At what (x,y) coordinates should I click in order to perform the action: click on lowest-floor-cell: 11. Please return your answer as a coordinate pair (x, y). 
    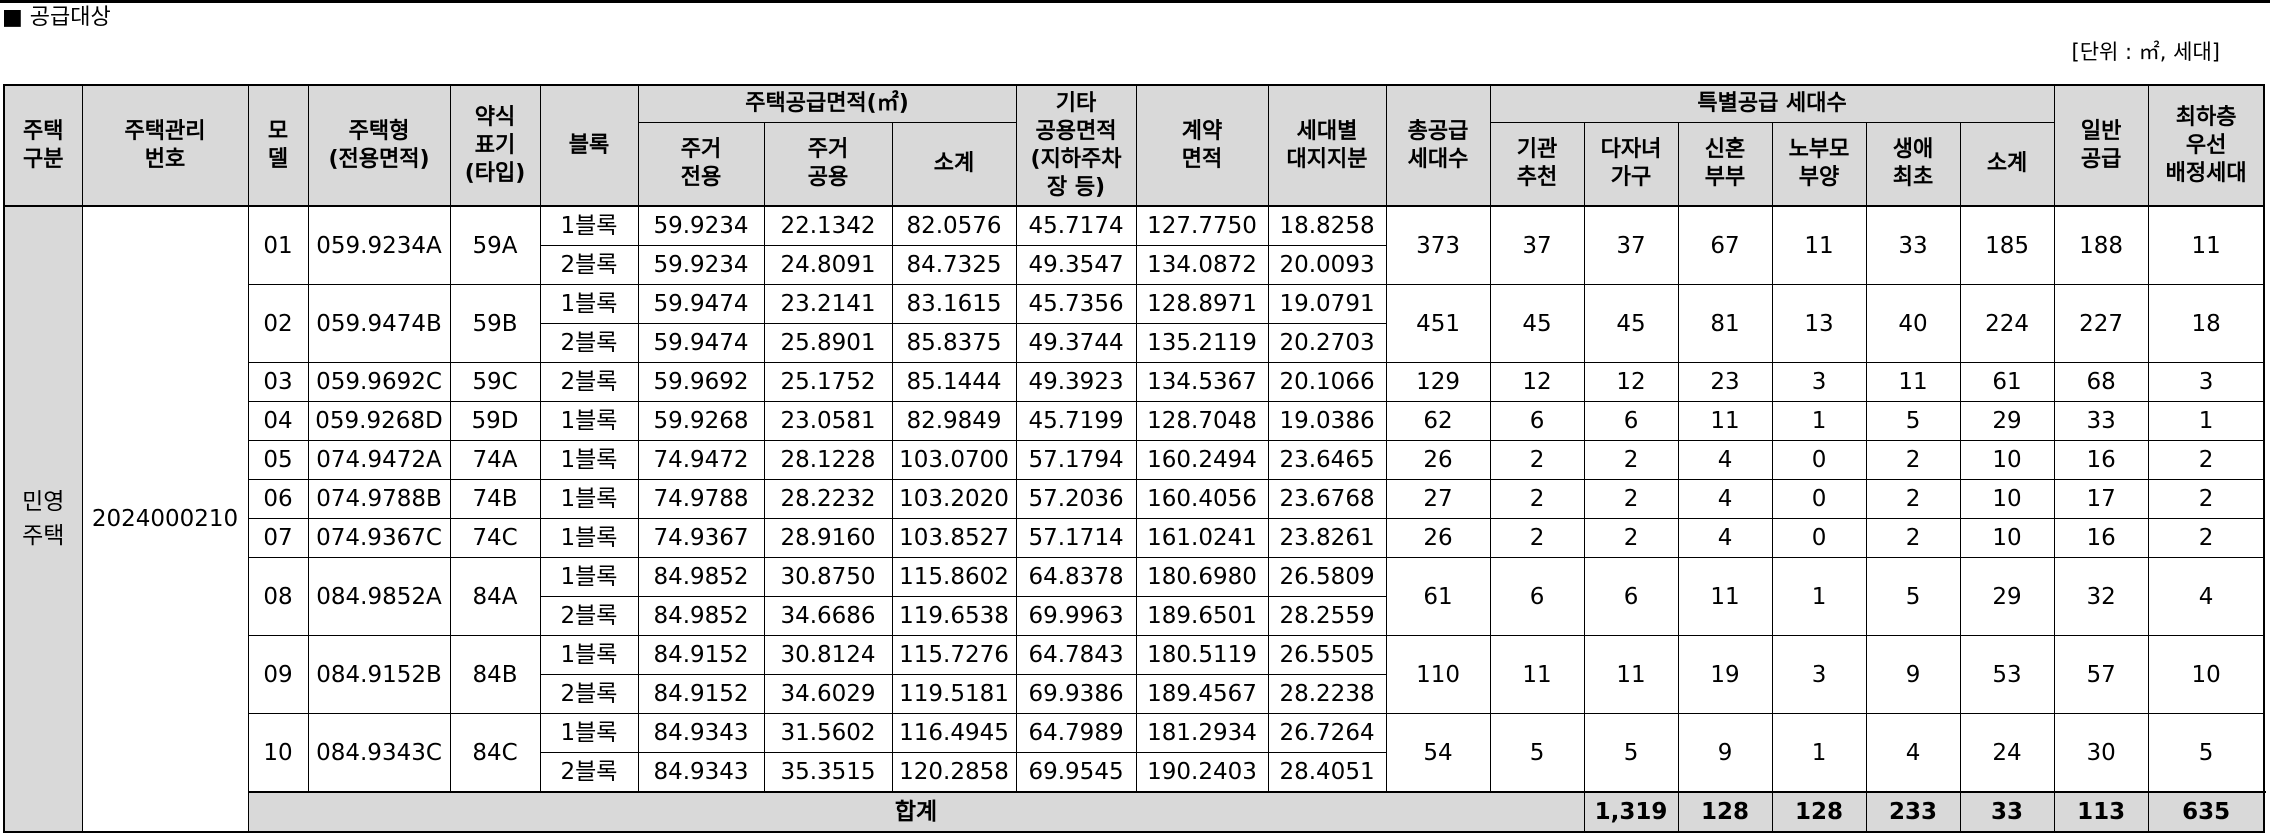
    Looking at the image, I should click on (2206, 245).